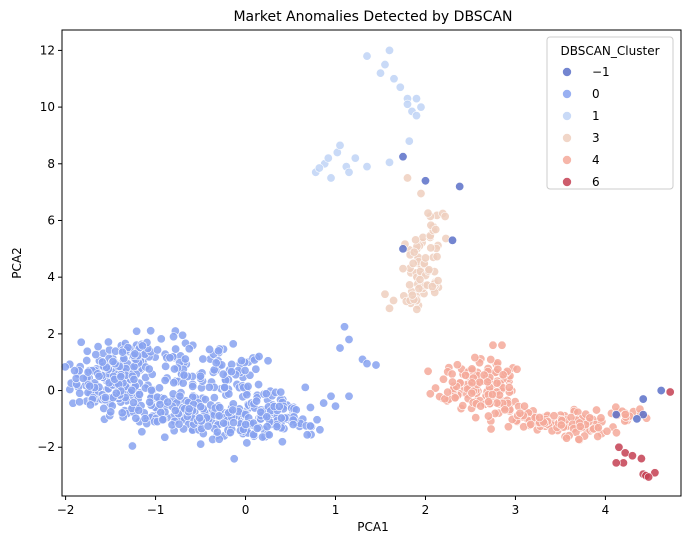 This screenshot has height=547, width=689. Describe the element at coordinates (601, 72) in the screenshot. I see `legend-label: −1` at that location.